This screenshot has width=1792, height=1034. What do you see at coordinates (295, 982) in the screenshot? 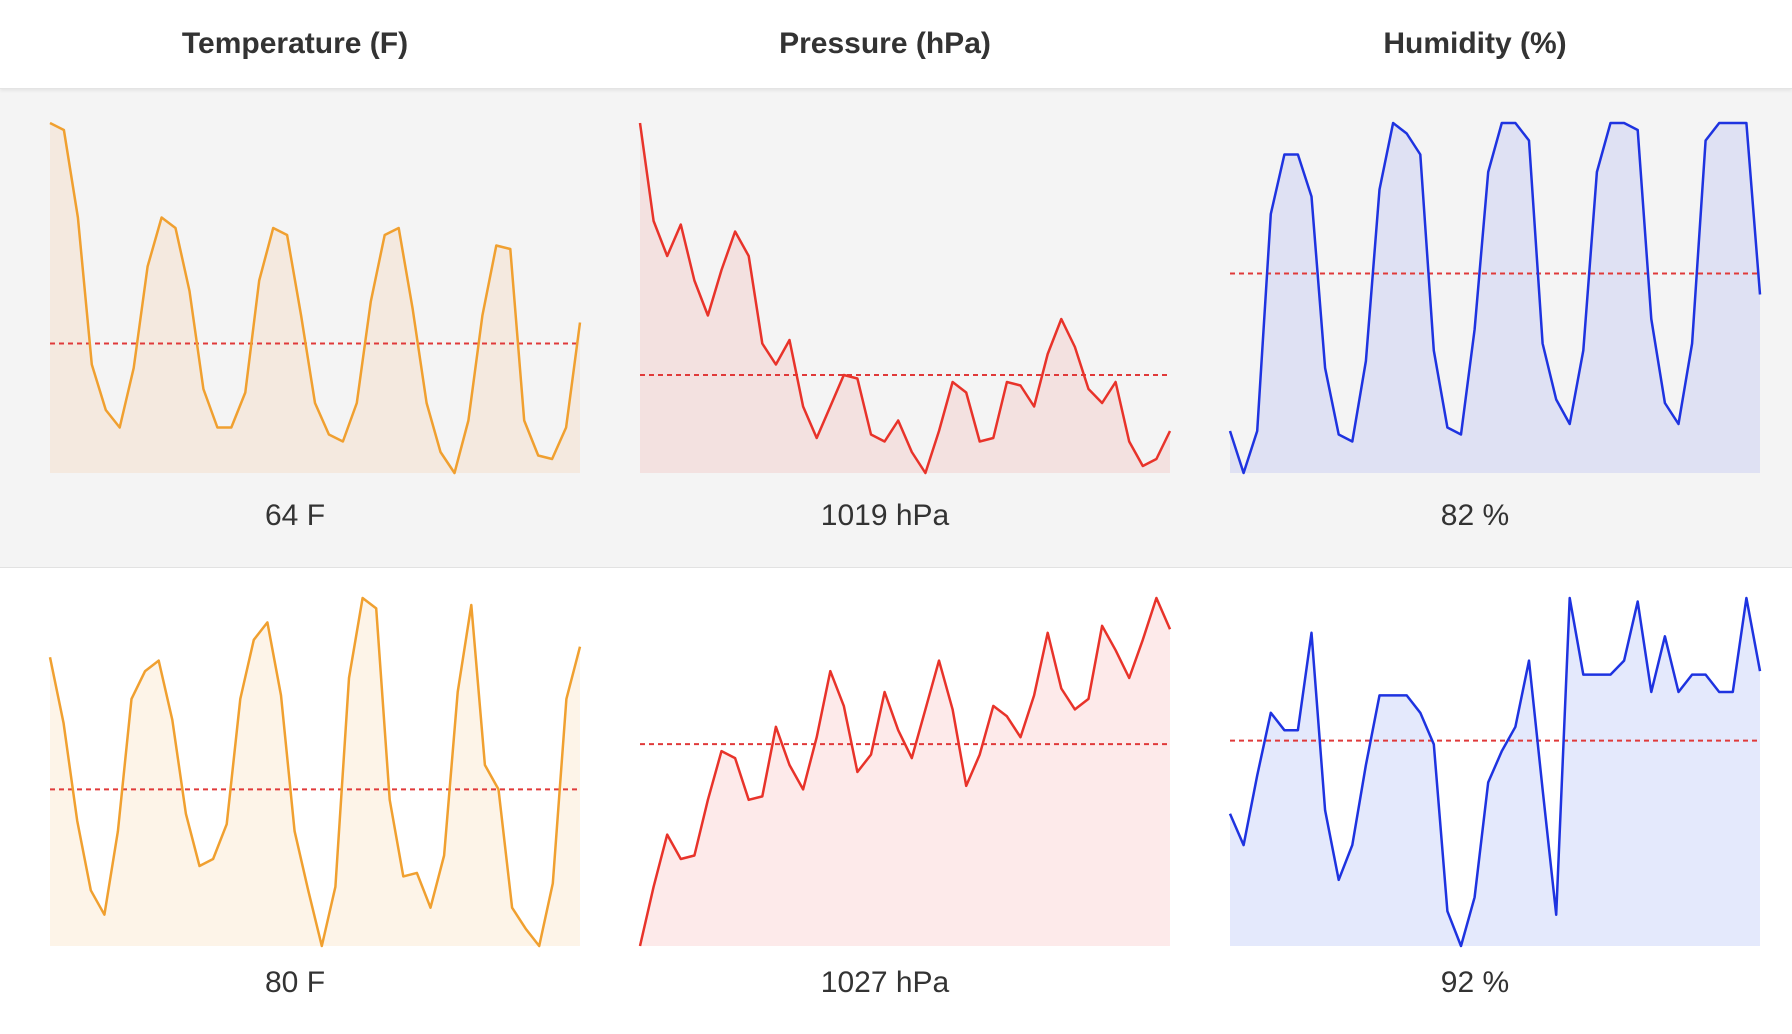
I see `temperature-reading: 80 F` at bounding box center [295, 982].